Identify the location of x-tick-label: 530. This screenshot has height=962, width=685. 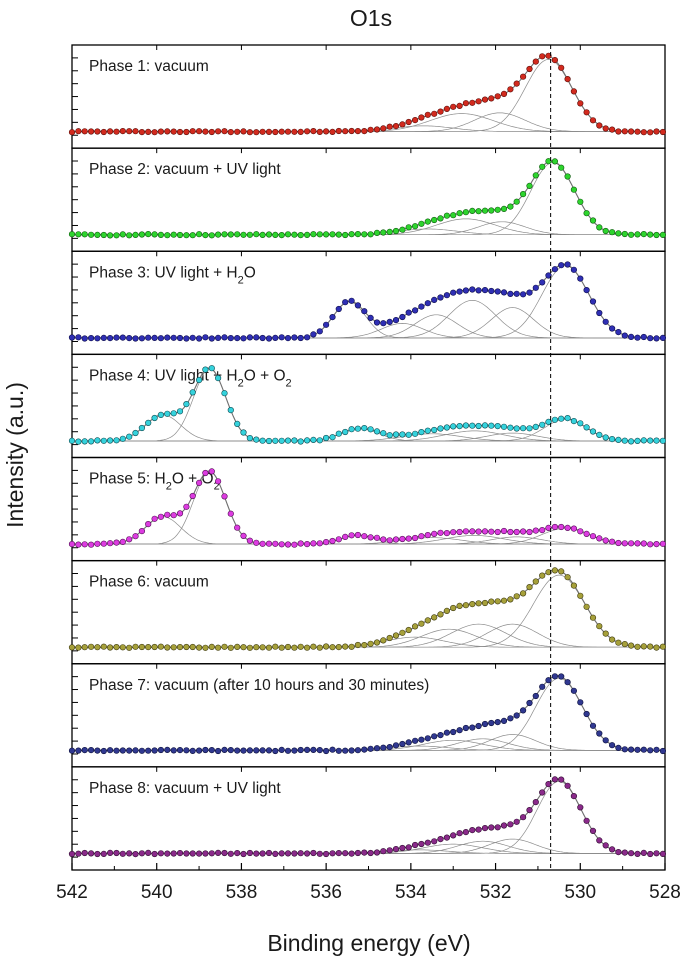
(580, 892).